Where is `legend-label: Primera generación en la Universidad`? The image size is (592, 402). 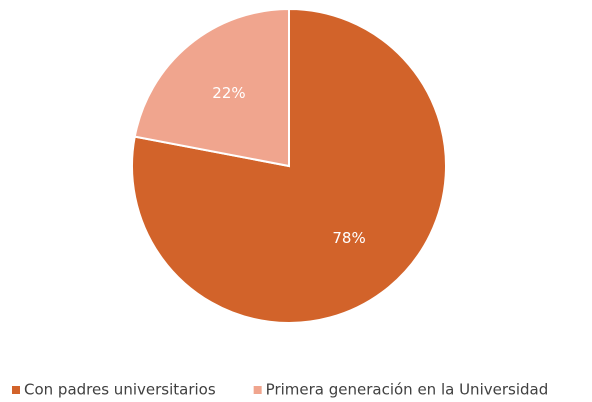 legend-label: Primera generación en la Universidad is located at coordinates (407, 390).